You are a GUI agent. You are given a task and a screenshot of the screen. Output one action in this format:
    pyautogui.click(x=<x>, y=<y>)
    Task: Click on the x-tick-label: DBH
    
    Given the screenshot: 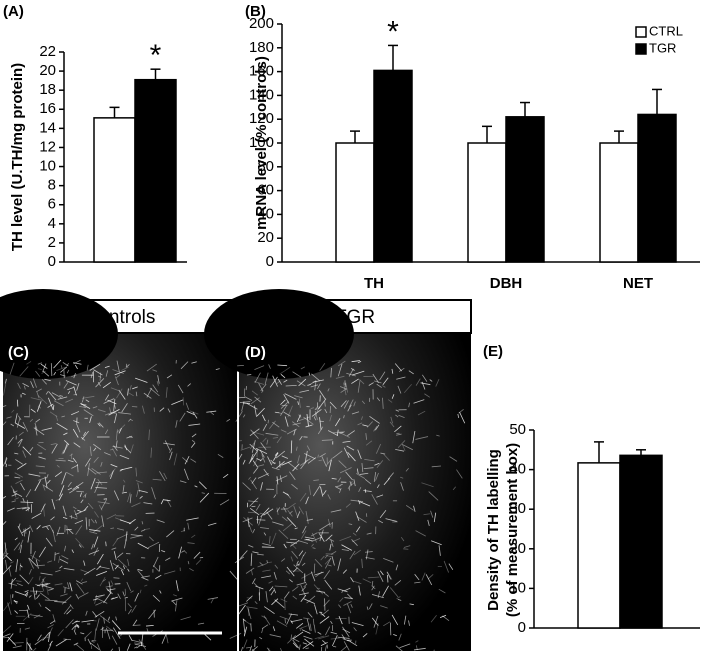 What is the action you would take?
    pyautogui.click(x=506, y=283)
    